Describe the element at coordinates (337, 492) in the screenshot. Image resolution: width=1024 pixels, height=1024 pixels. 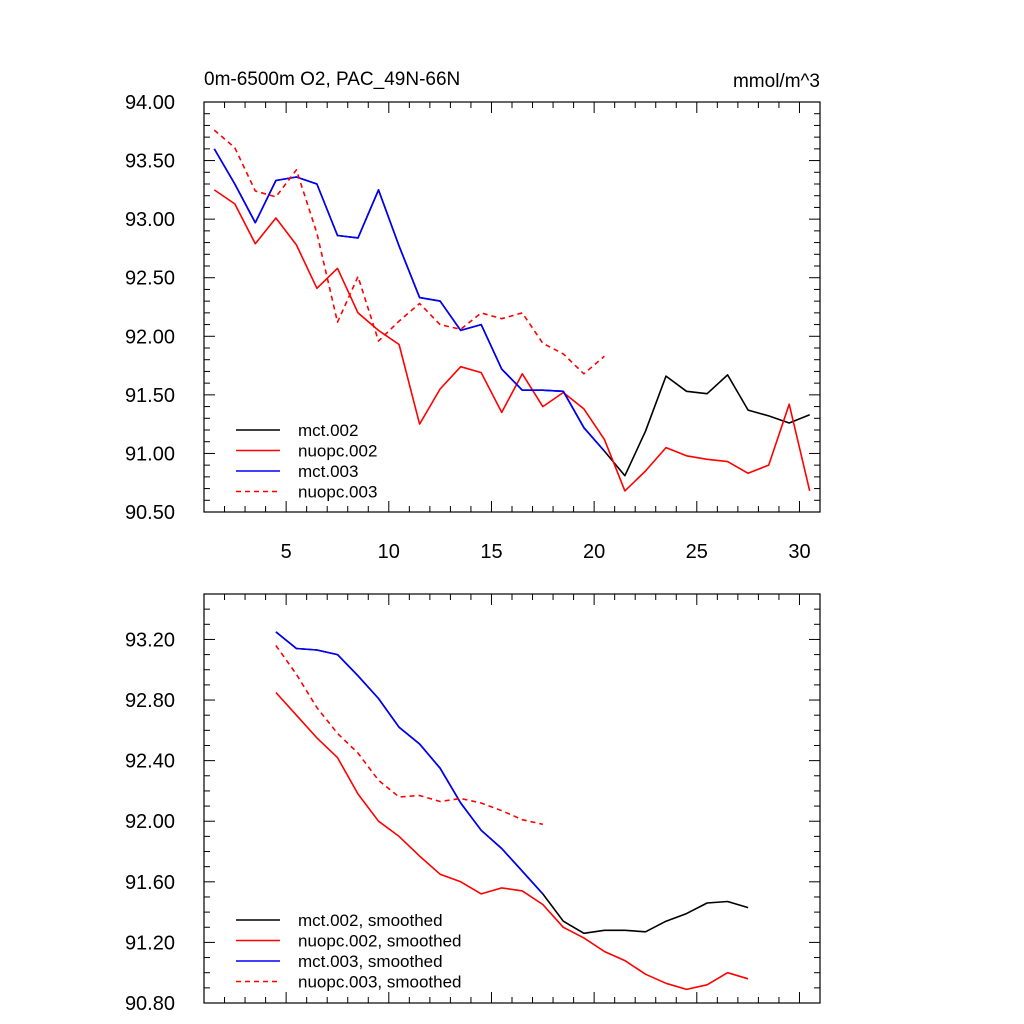
I see `legend-label-3: nuopc.003` at that location.